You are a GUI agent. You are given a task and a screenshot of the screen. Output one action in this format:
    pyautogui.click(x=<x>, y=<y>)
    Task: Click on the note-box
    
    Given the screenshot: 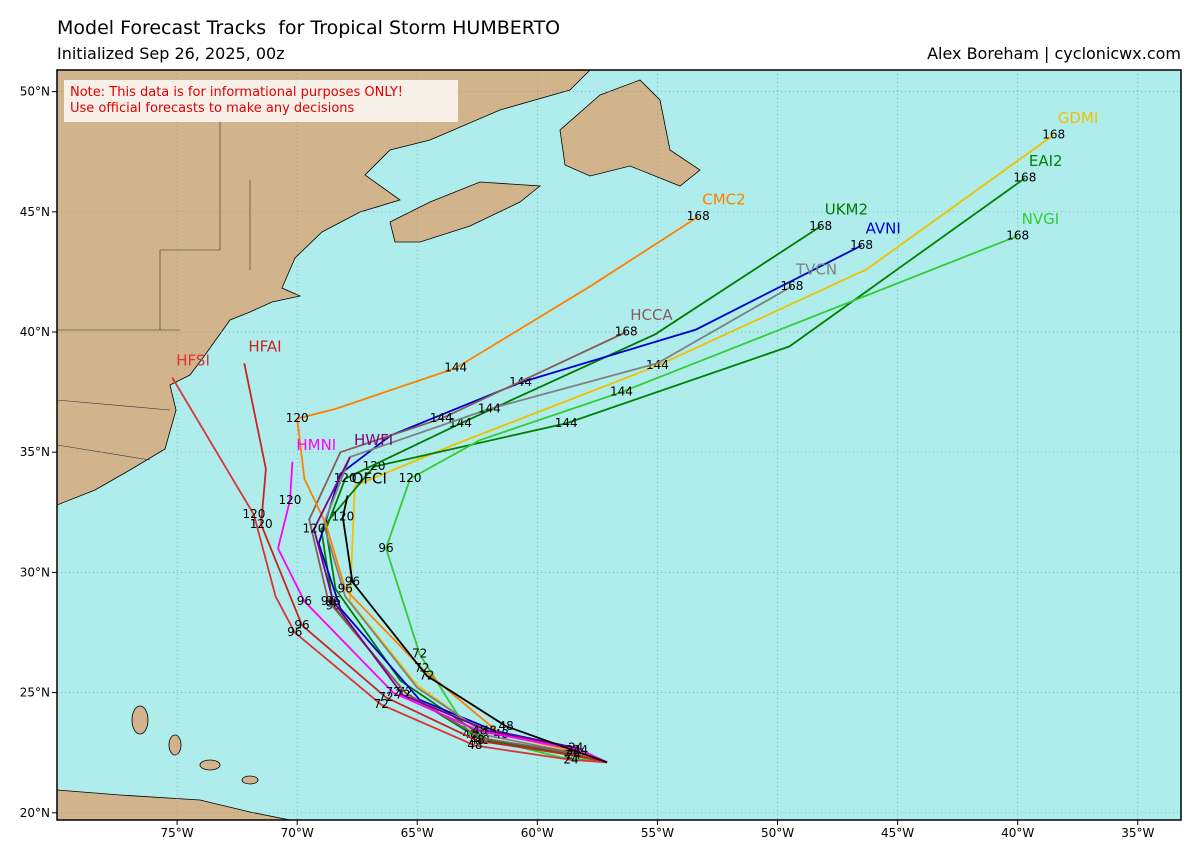 What is the action you would take?
    pyautogui.click(x=261, y=101)
    